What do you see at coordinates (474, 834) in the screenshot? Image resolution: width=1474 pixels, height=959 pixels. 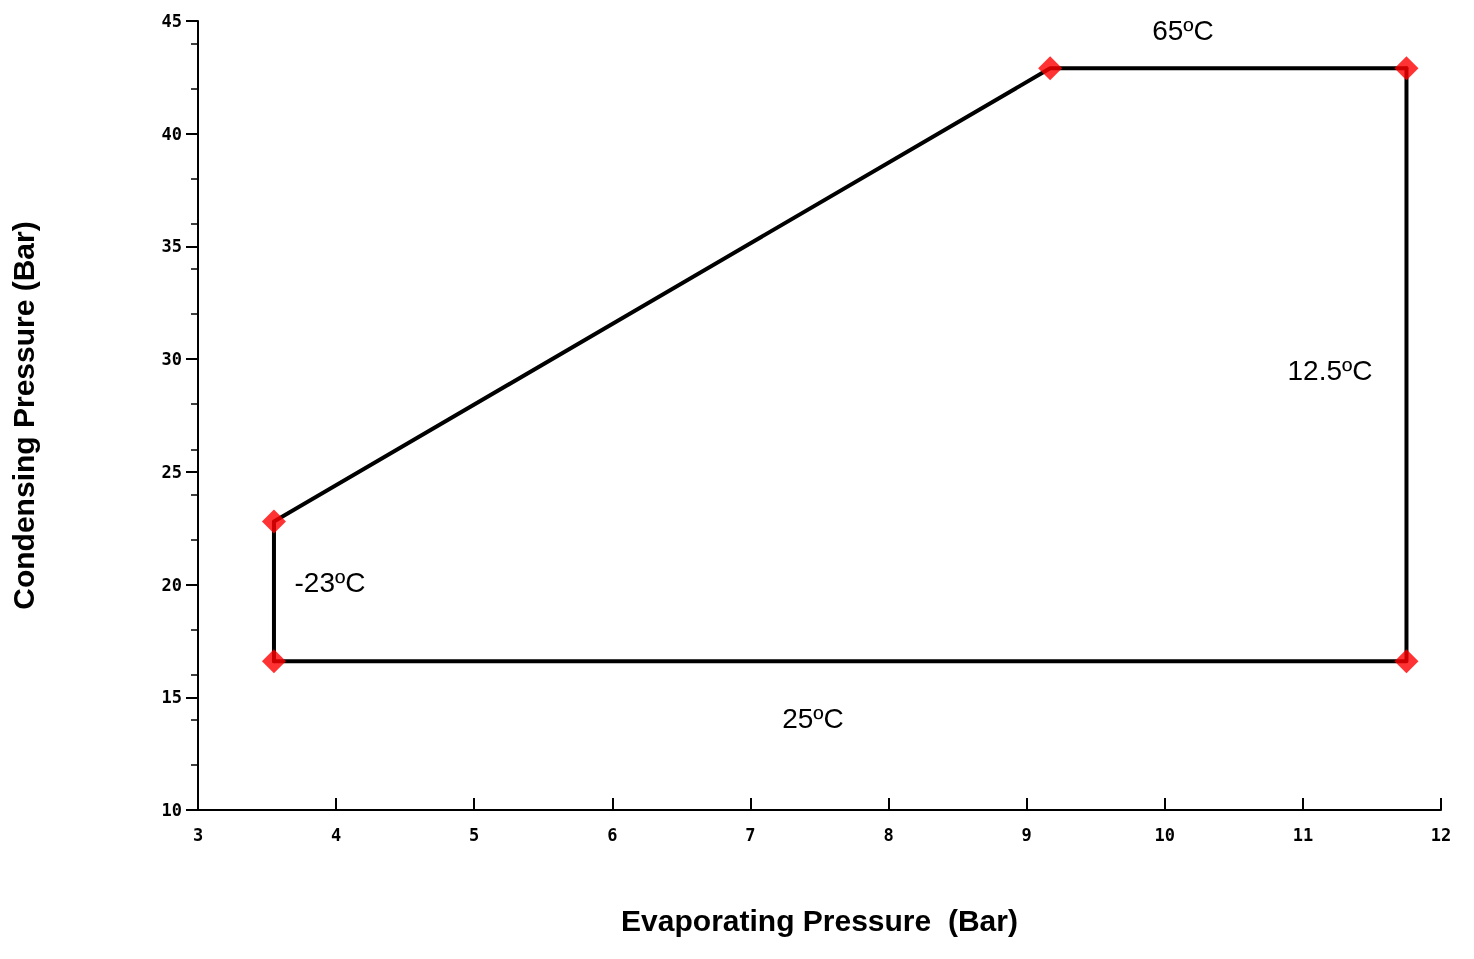 I see `x-tick-label: 5` at bounding box center [474, 834].